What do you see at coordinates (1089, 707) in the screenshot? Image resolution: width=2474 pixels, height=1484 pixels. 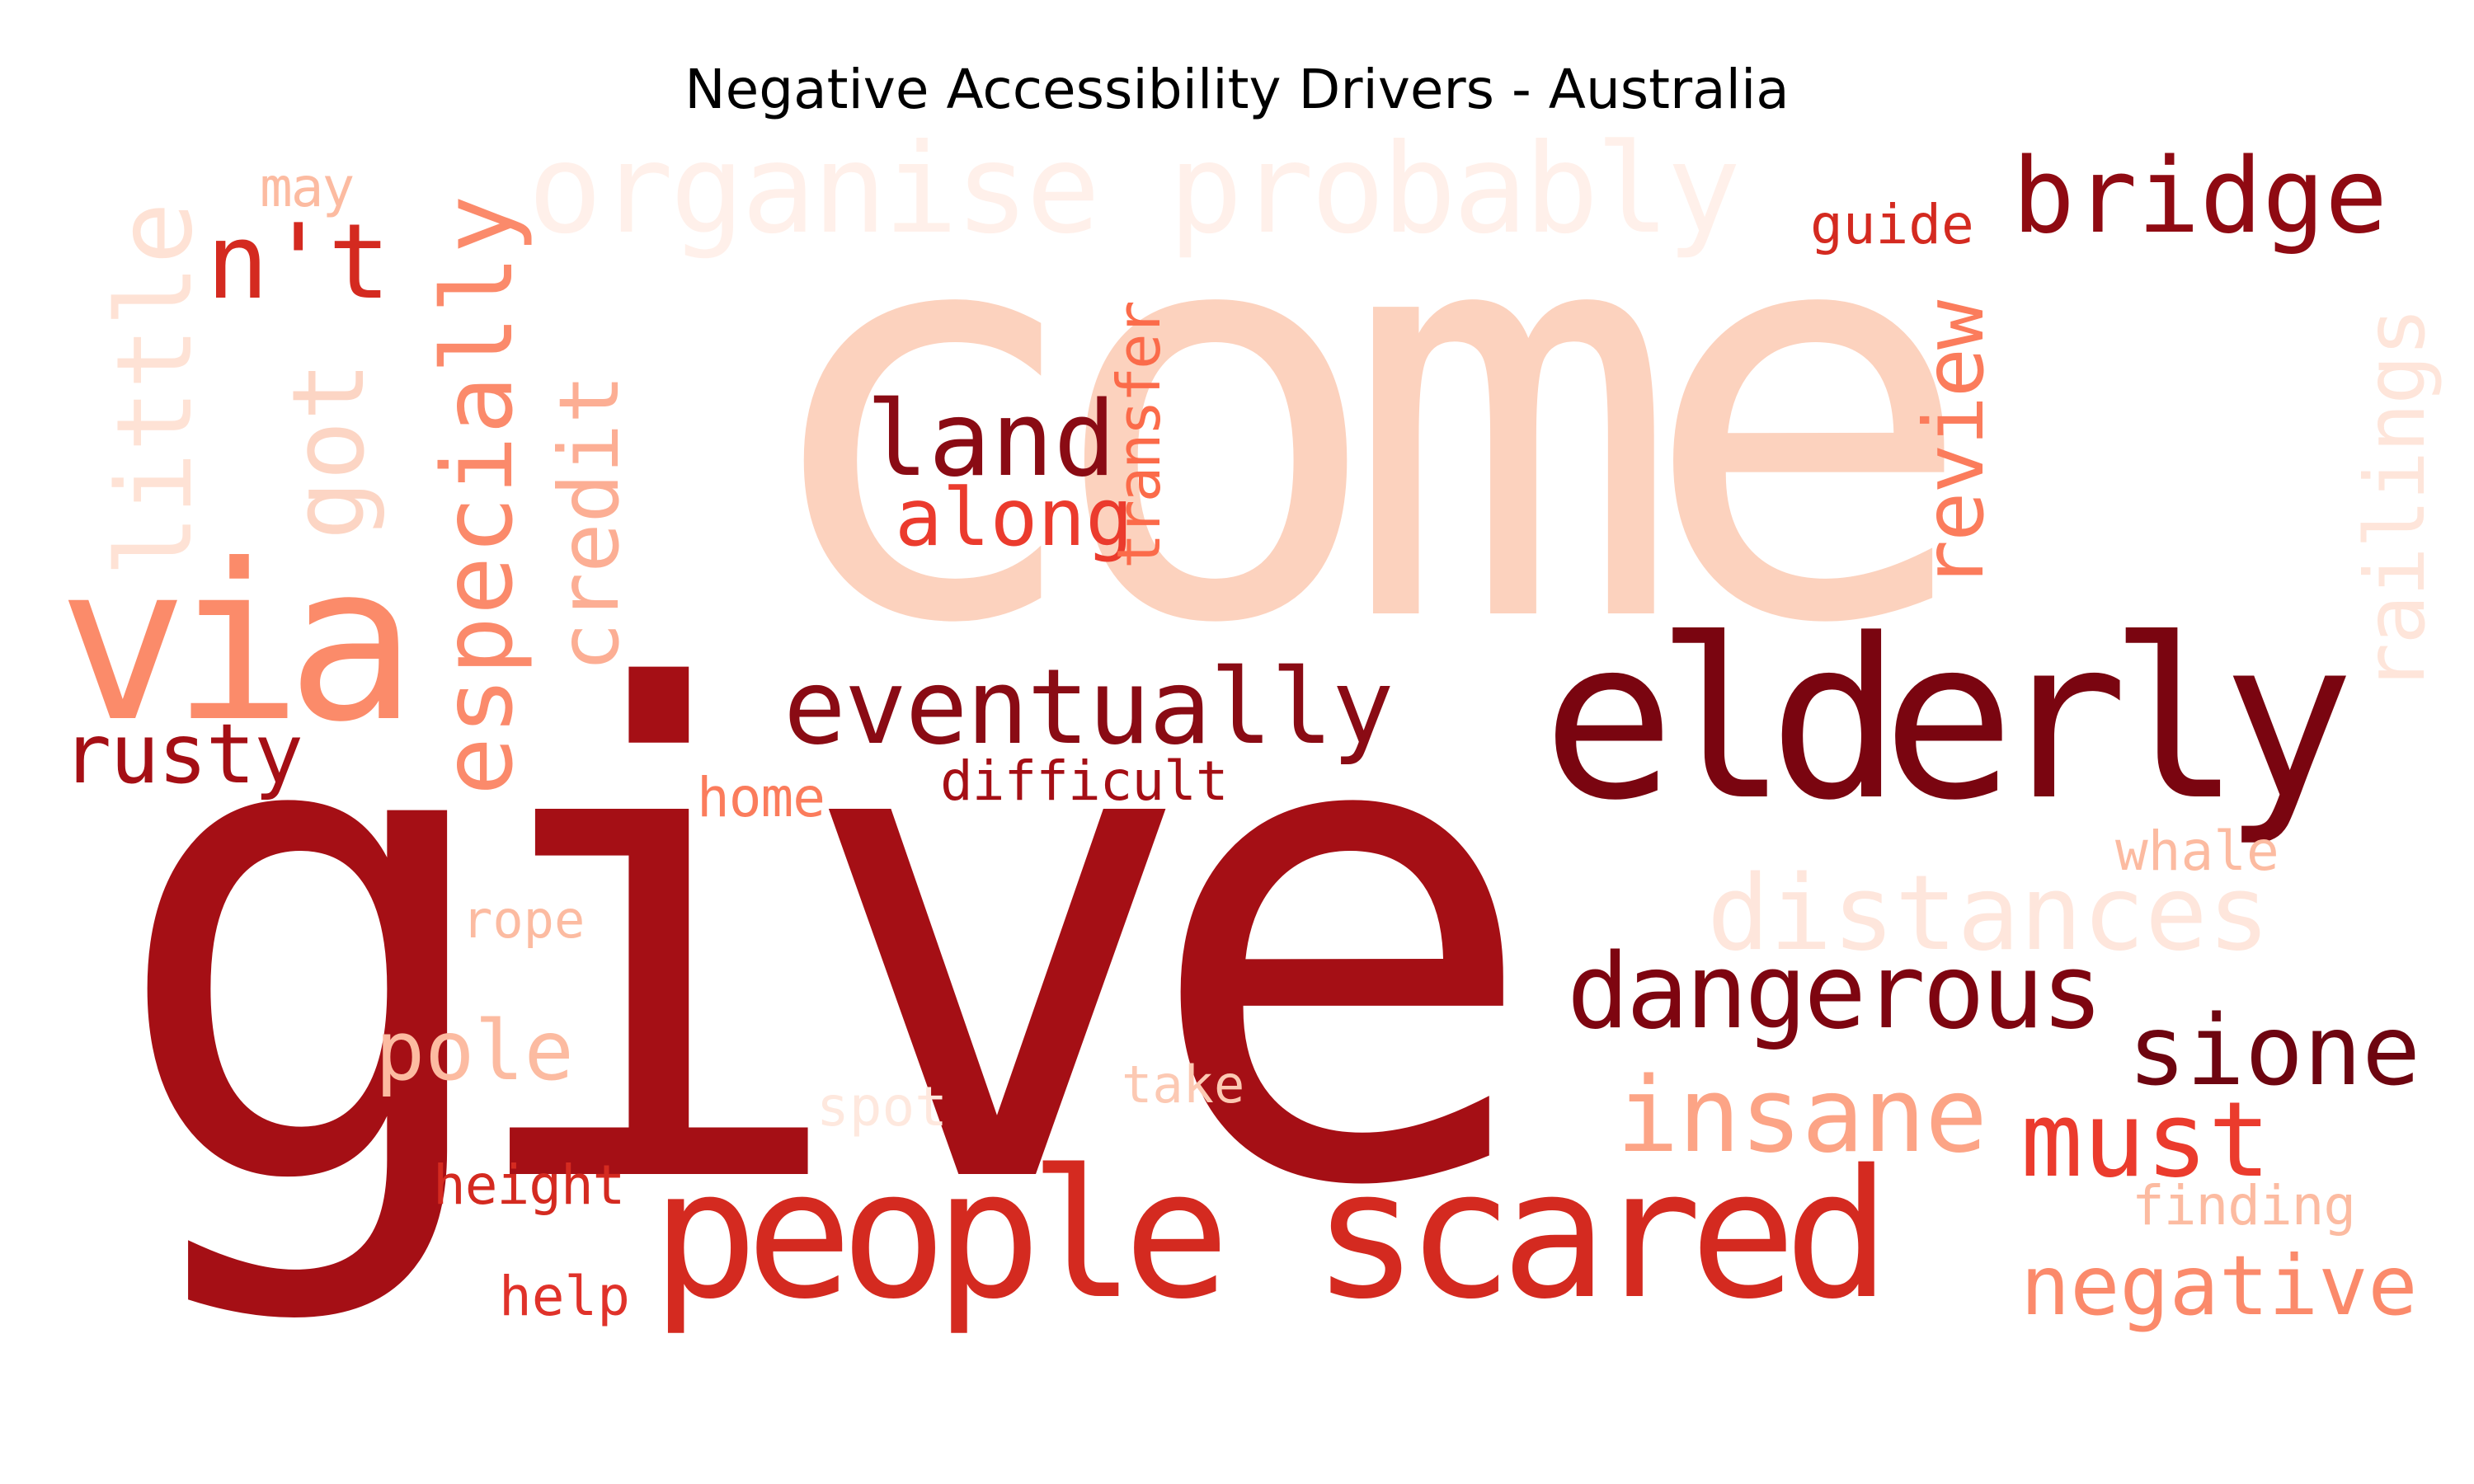 I see `word-eventually: eventually` at bounding box center [1089, 707].